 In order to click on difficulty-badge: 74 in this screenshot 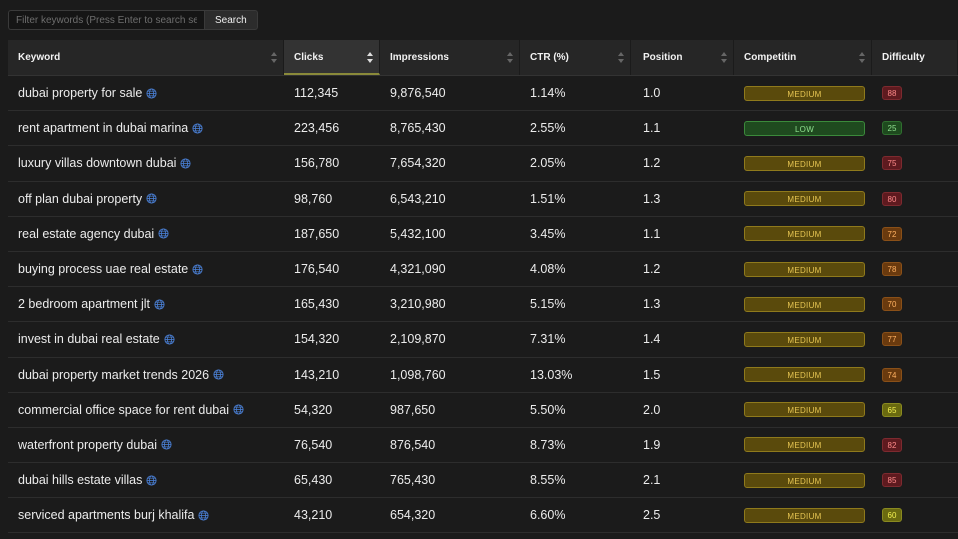, I will do `click(892, 374)`.